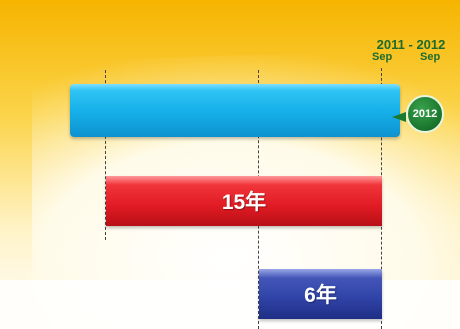 This screenshot has width=460, height=329. I want to click on timeline-bar-red: 15年, so click(244, 201).